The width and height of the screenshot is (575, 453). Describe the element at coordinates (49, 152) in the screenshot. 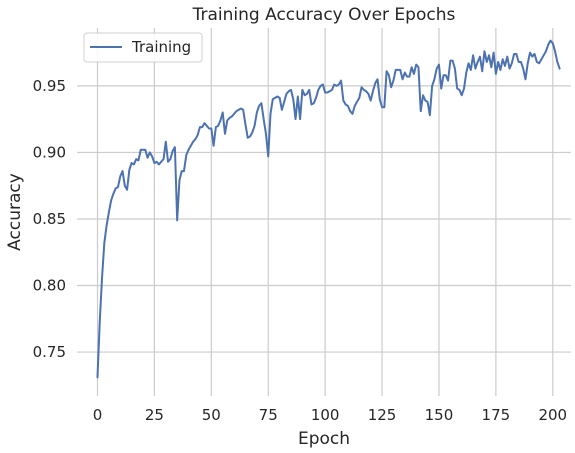

I see `y-tick-label: 0.90` at that location.